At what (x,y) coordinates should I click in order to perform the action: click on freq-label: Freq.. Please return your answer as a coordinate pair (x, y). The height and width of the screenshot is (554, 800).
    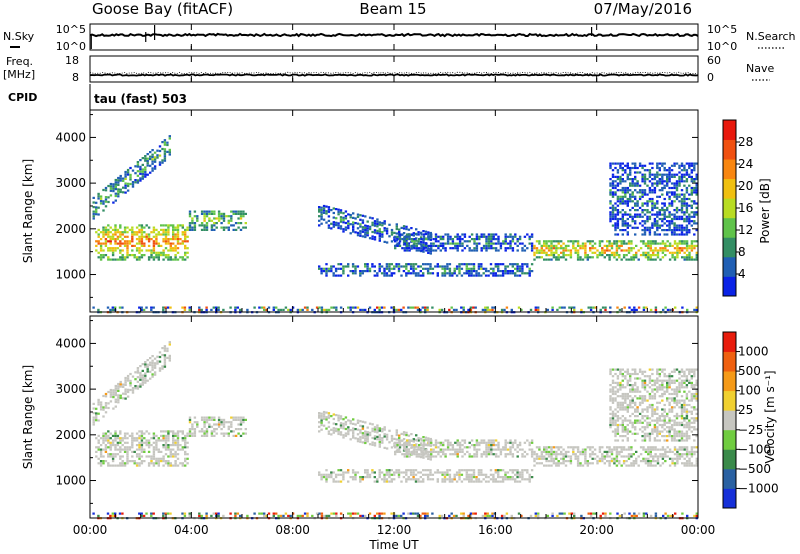
    Looking at the image, I should click on (19, 61).